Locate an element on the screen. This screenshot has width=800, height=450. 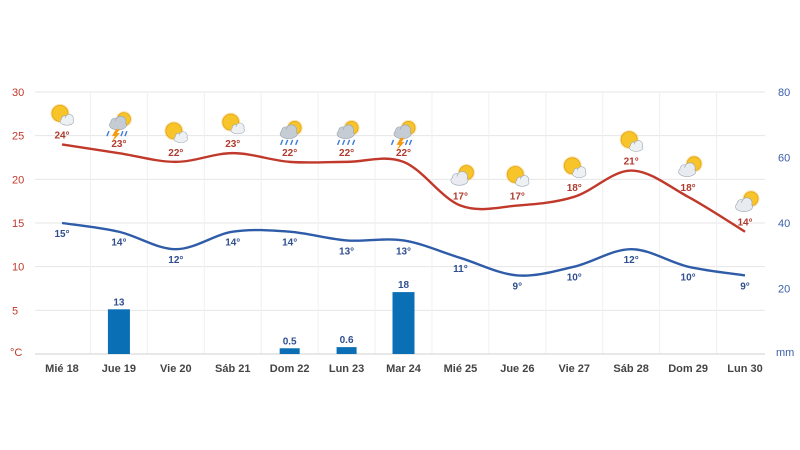
y-tick-left: 10 is located at coordinates (18, 268).